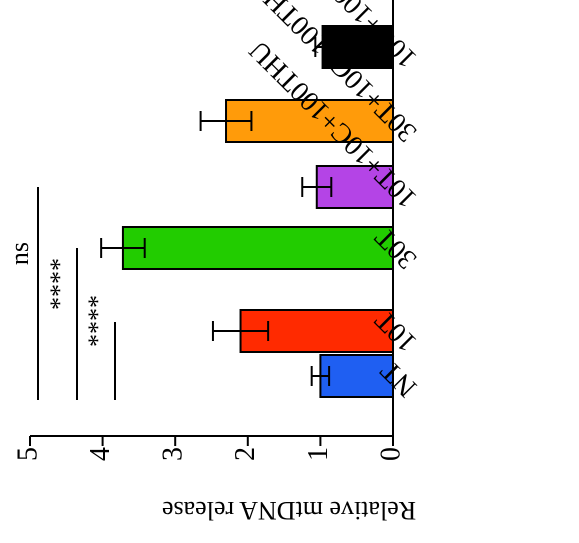  Describe the element at coordinates (289, 510) in the screenshot. I see `value-axis-title: Relative mtDNA release` at that location.